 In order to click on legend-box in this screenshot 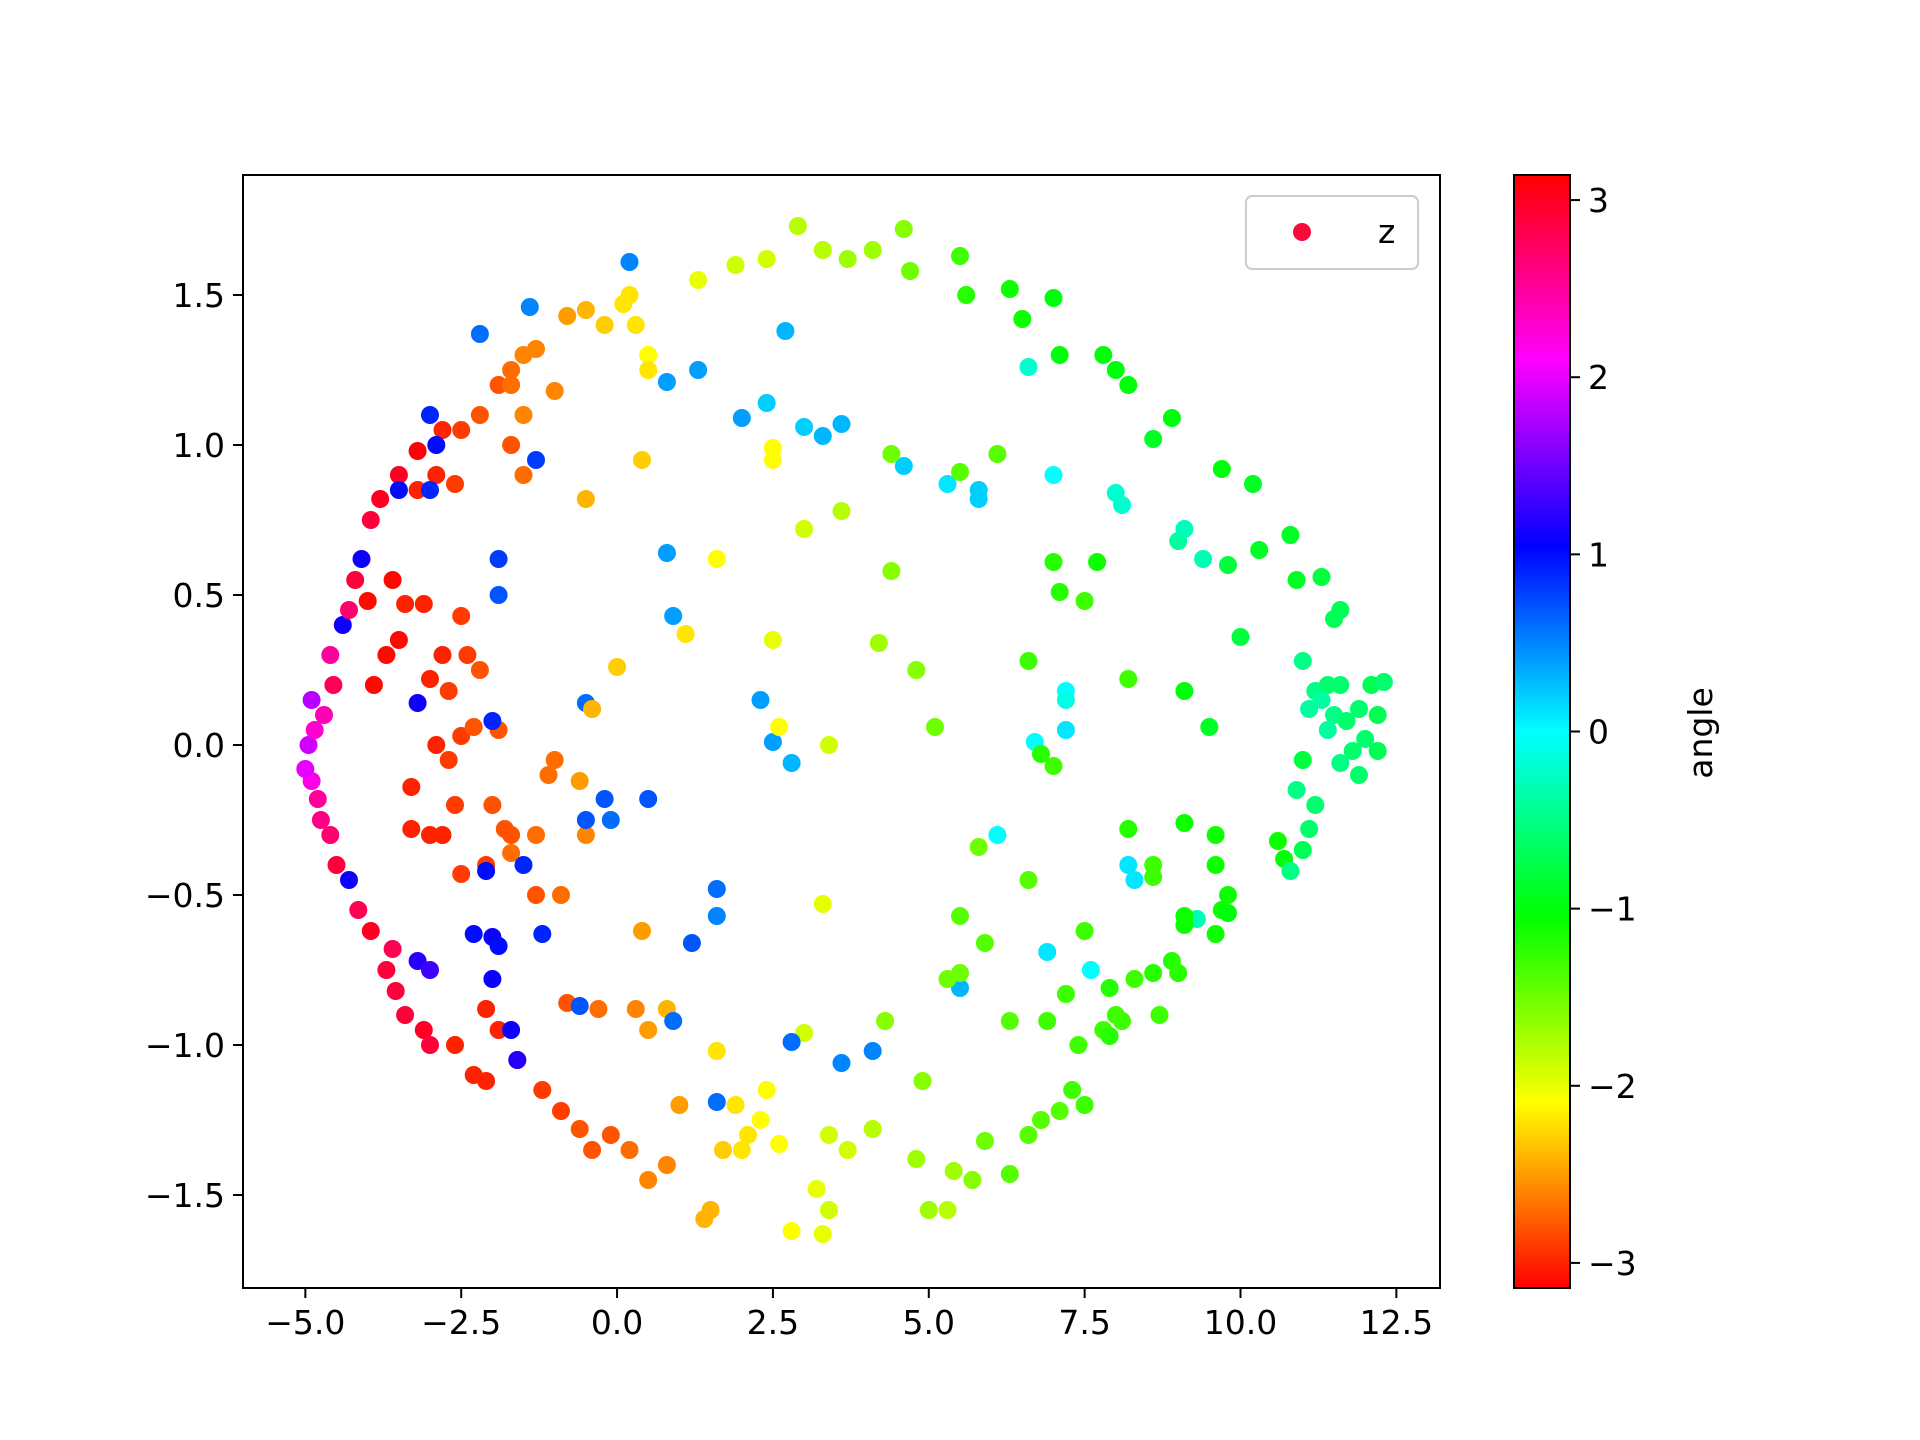, I will do `click(1332, 232)`.